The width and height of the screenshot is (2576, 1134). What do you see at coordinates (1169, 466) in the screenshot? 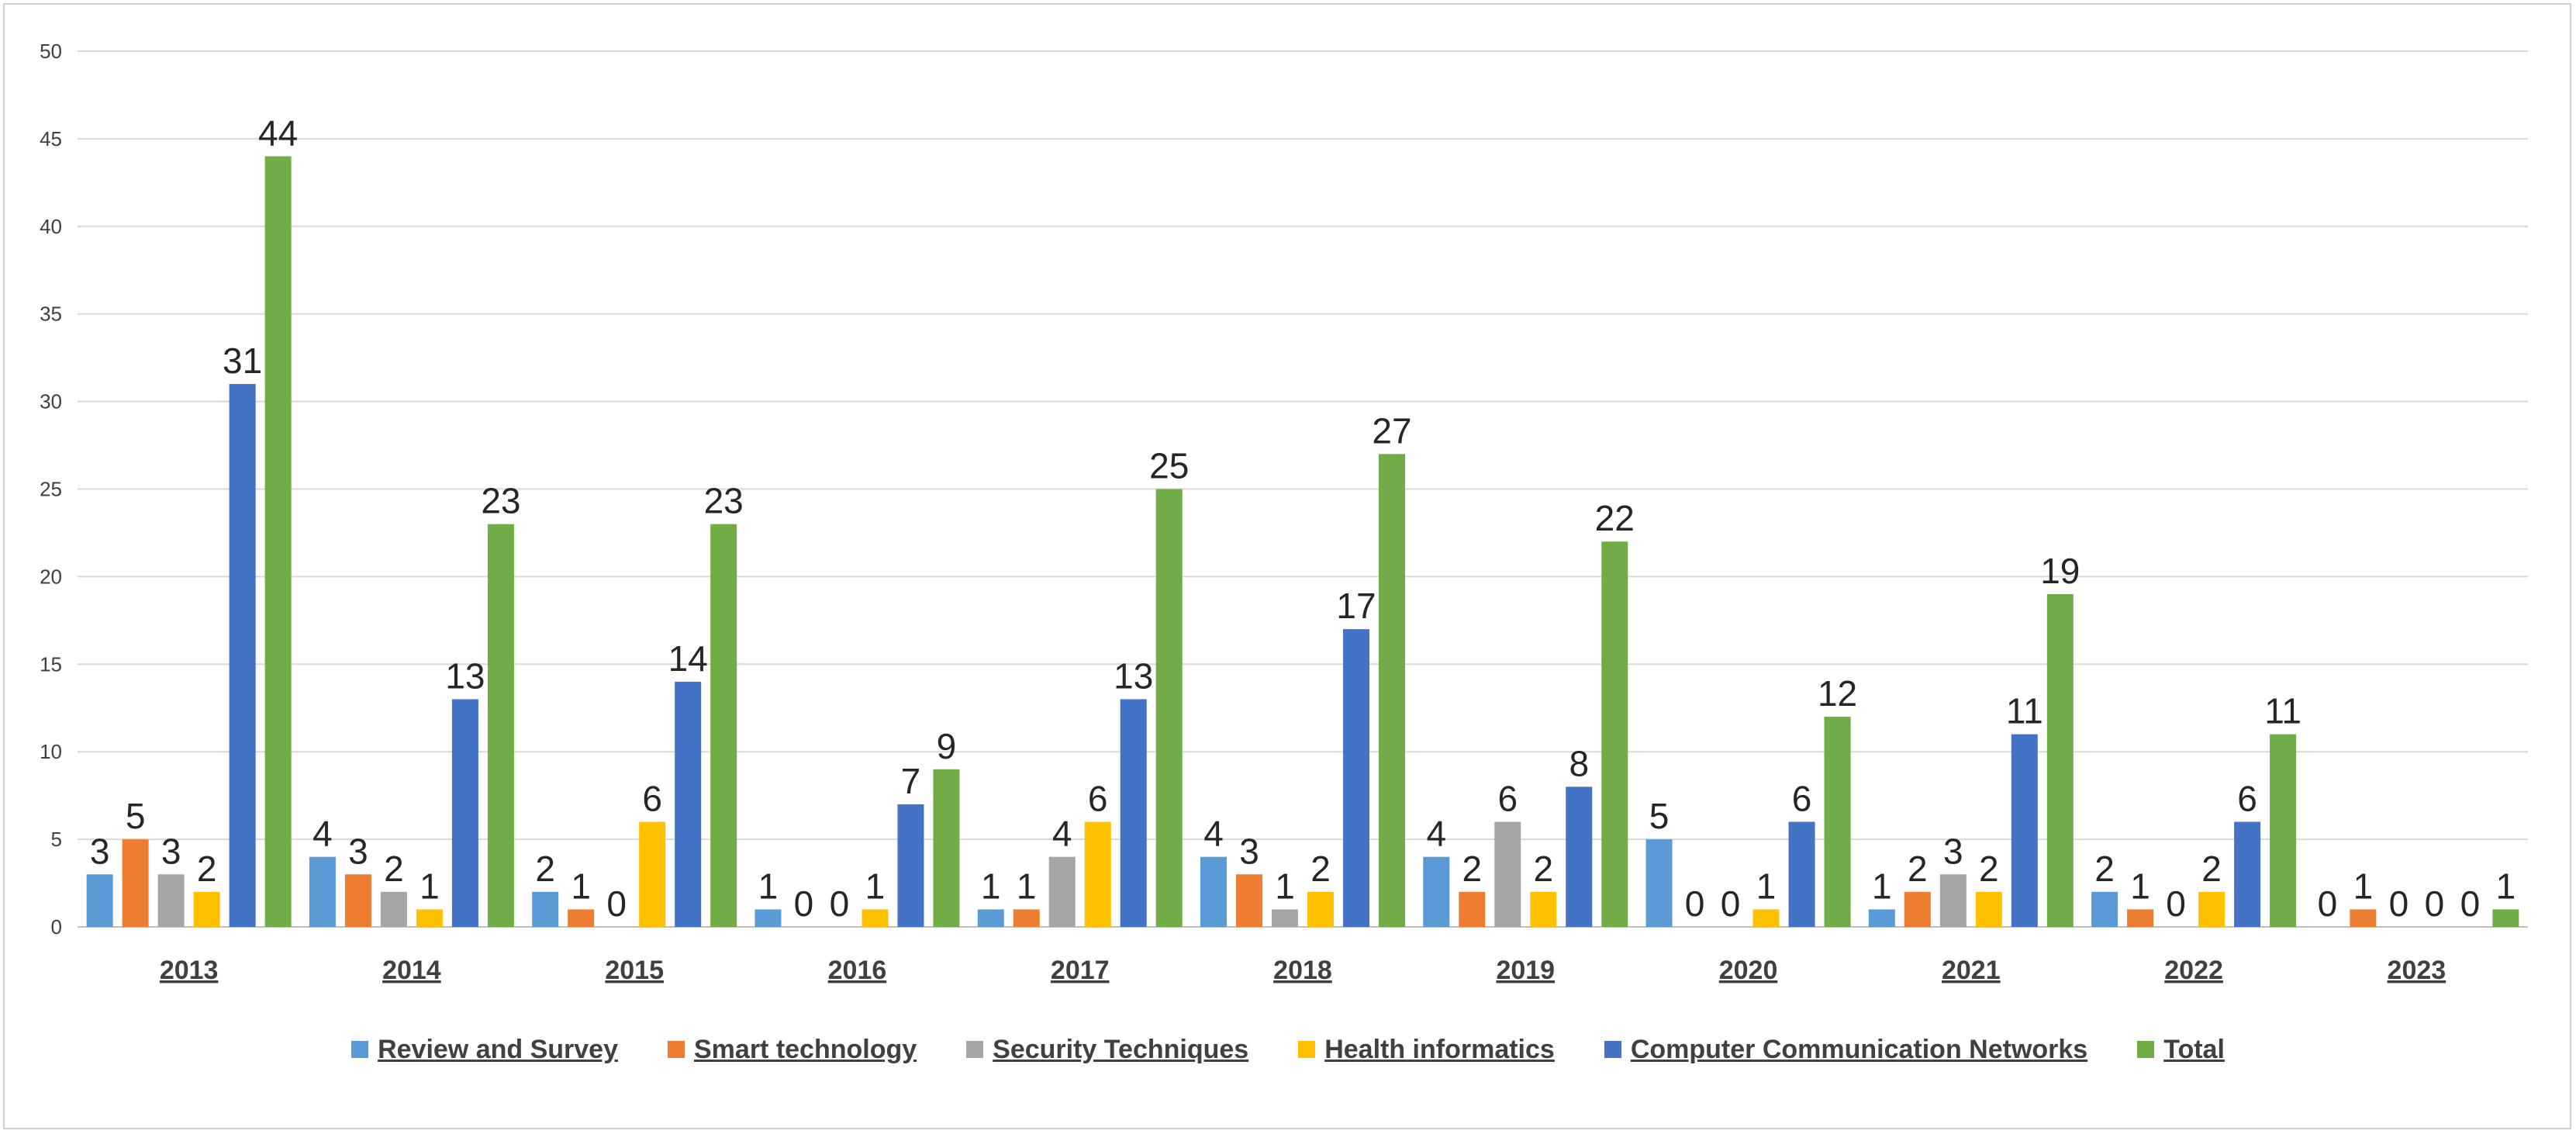
I see `data-label: 25` at bounding box center [1169, 466].